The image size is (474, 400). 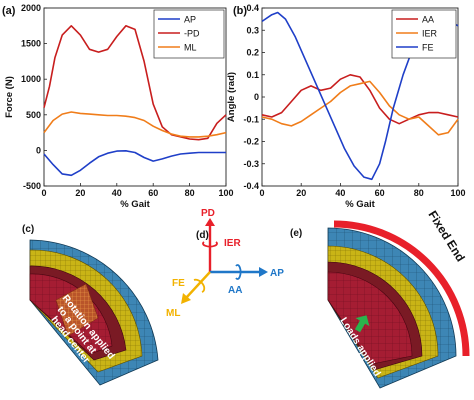 I want to click on panel-label-c: (c), so click(x=28, y=229).